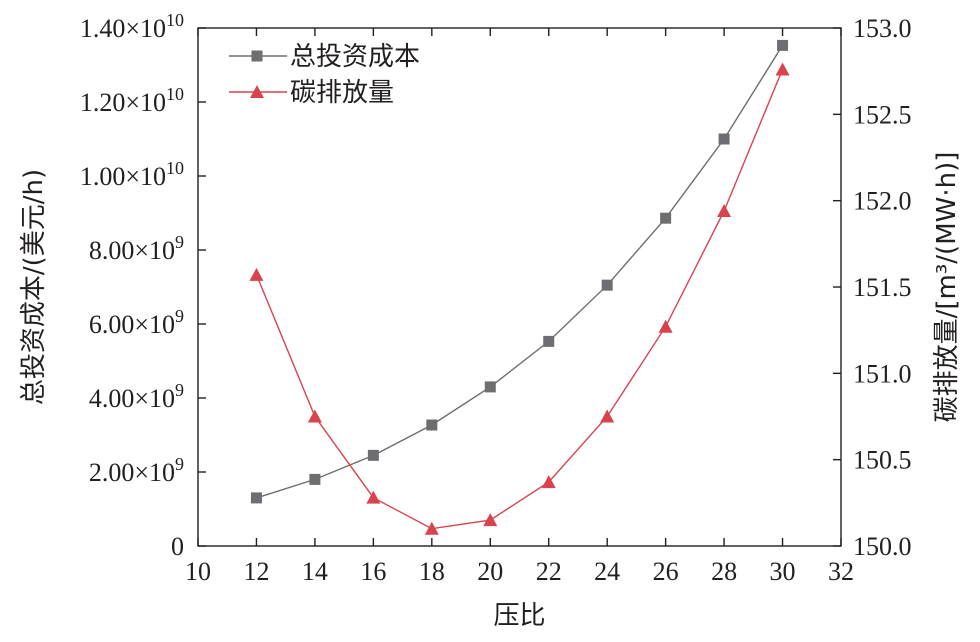  I want to click on y-left-axis-title: 总投资成本/(美元/h), so click(34, 287).